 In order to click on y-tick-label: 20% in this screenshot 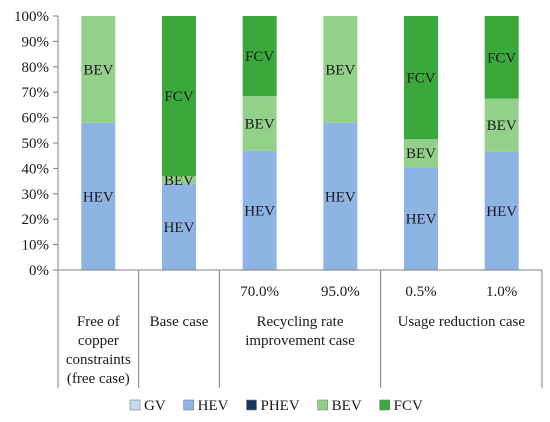, I will do `click(36, 220)`.